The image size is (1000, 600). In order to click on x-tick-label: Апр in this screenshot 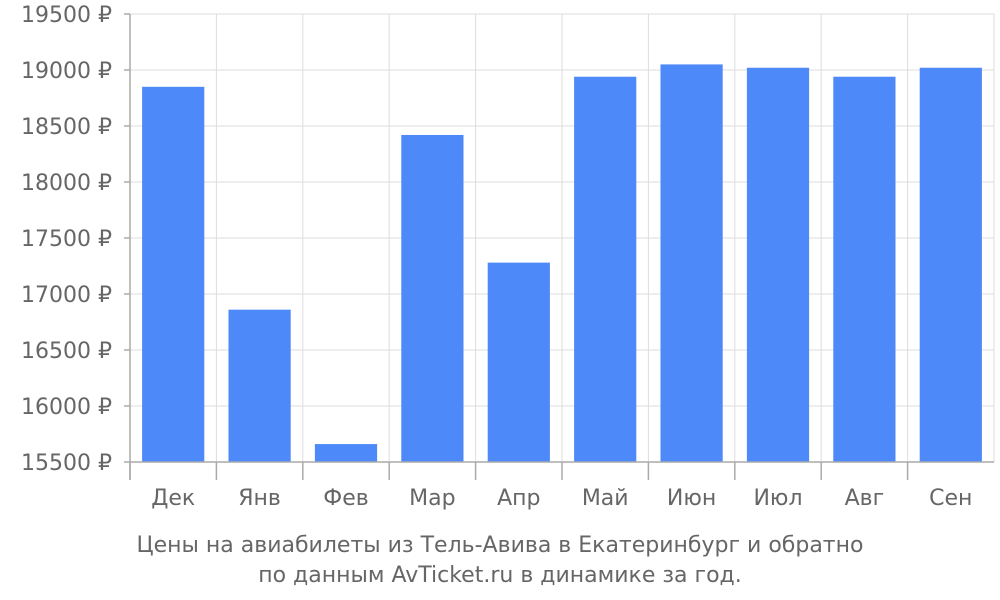, I will do `click(518, 498)`.